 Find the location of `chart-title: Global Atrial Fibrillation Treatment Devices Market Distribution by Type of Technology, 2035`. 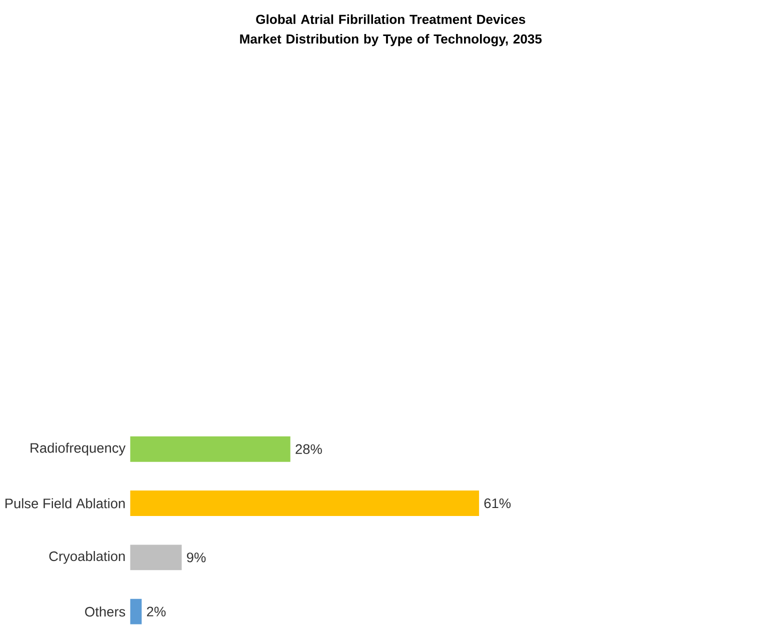

chart-title: Global Atrial Fibrillation Treatment Devices Market Distribution by Type of Technology, 2035 is located at coordinates (391, 30).